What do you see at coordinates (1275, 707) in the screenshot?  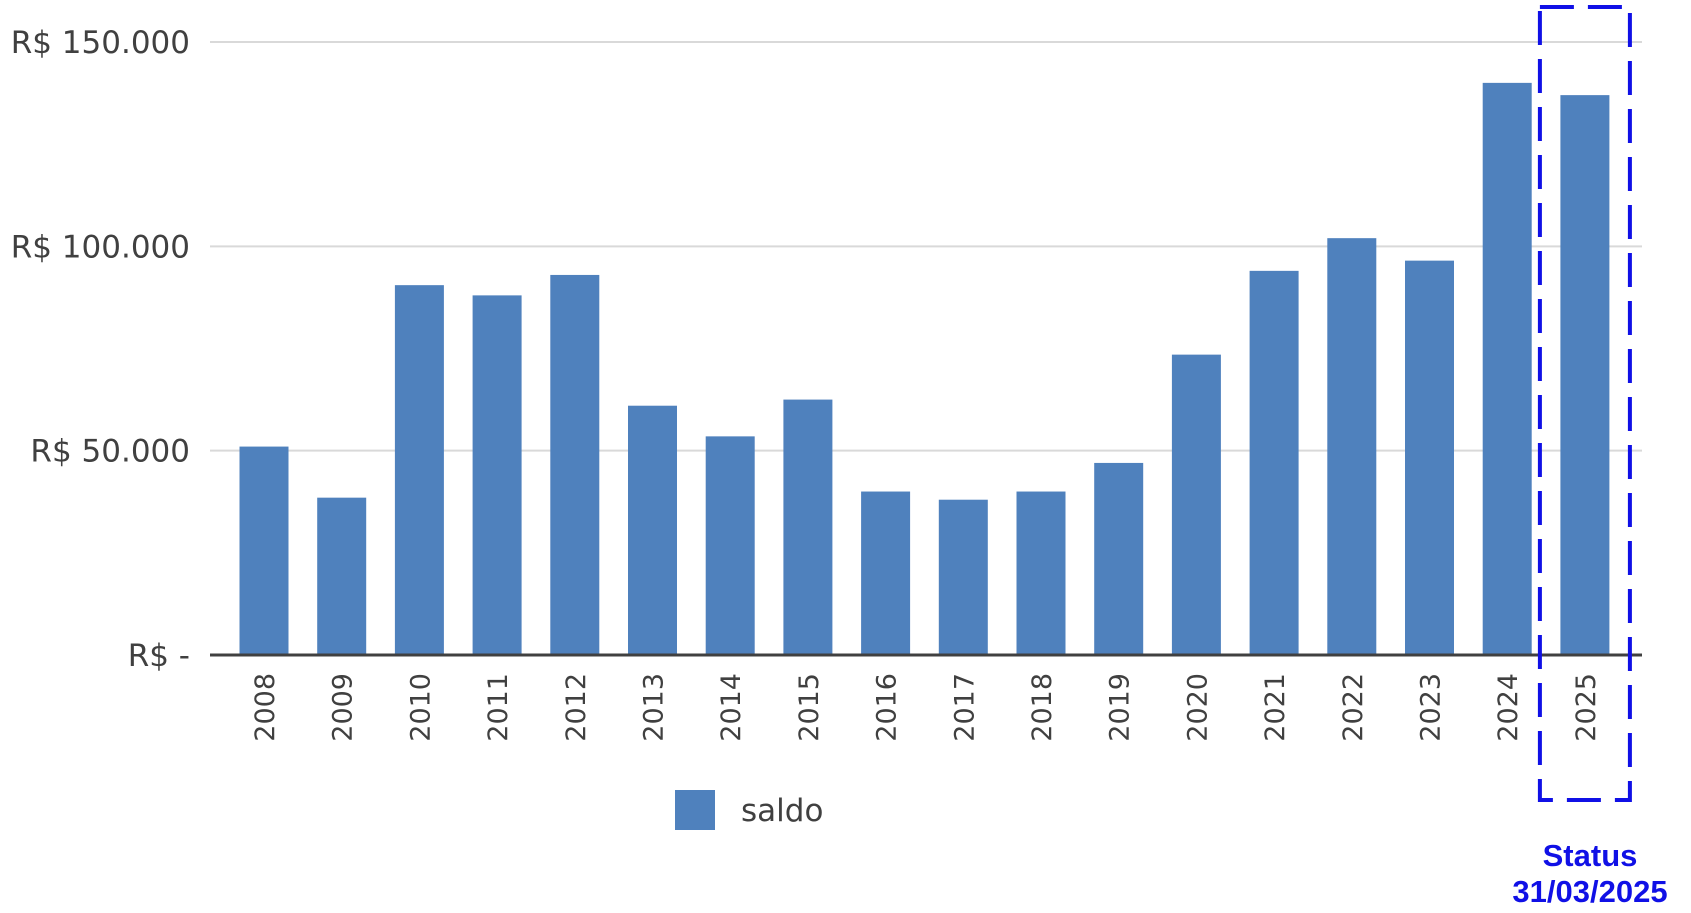 I see `x-tick-label: 2021` at bounding box center [1275, 707].